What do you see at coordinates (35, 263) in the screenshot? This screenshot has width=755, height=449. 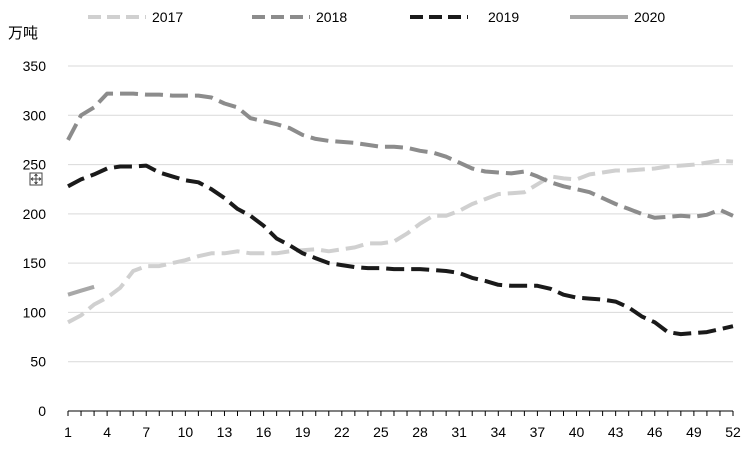 I see `y-tick-label: 150` at bounding box center [35, 263].